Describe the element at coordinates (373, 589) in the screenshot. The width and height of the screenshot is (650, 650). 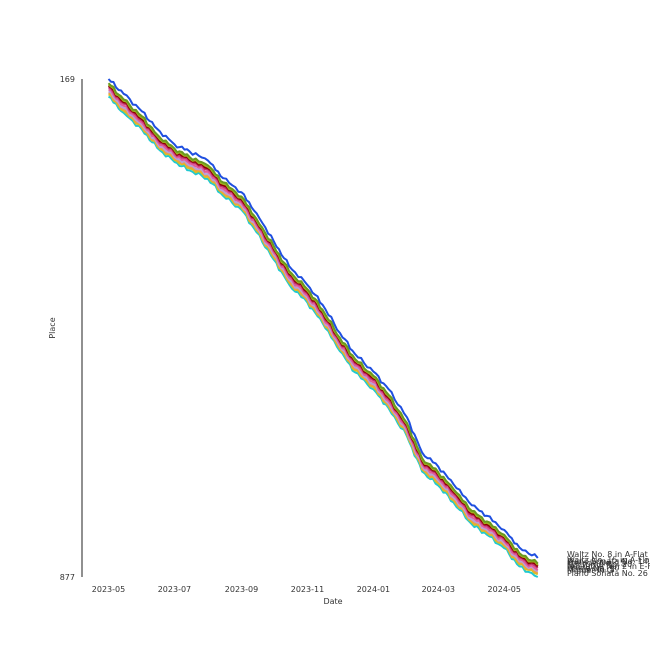
I see `x-tick-label: 2024-01` at that location.